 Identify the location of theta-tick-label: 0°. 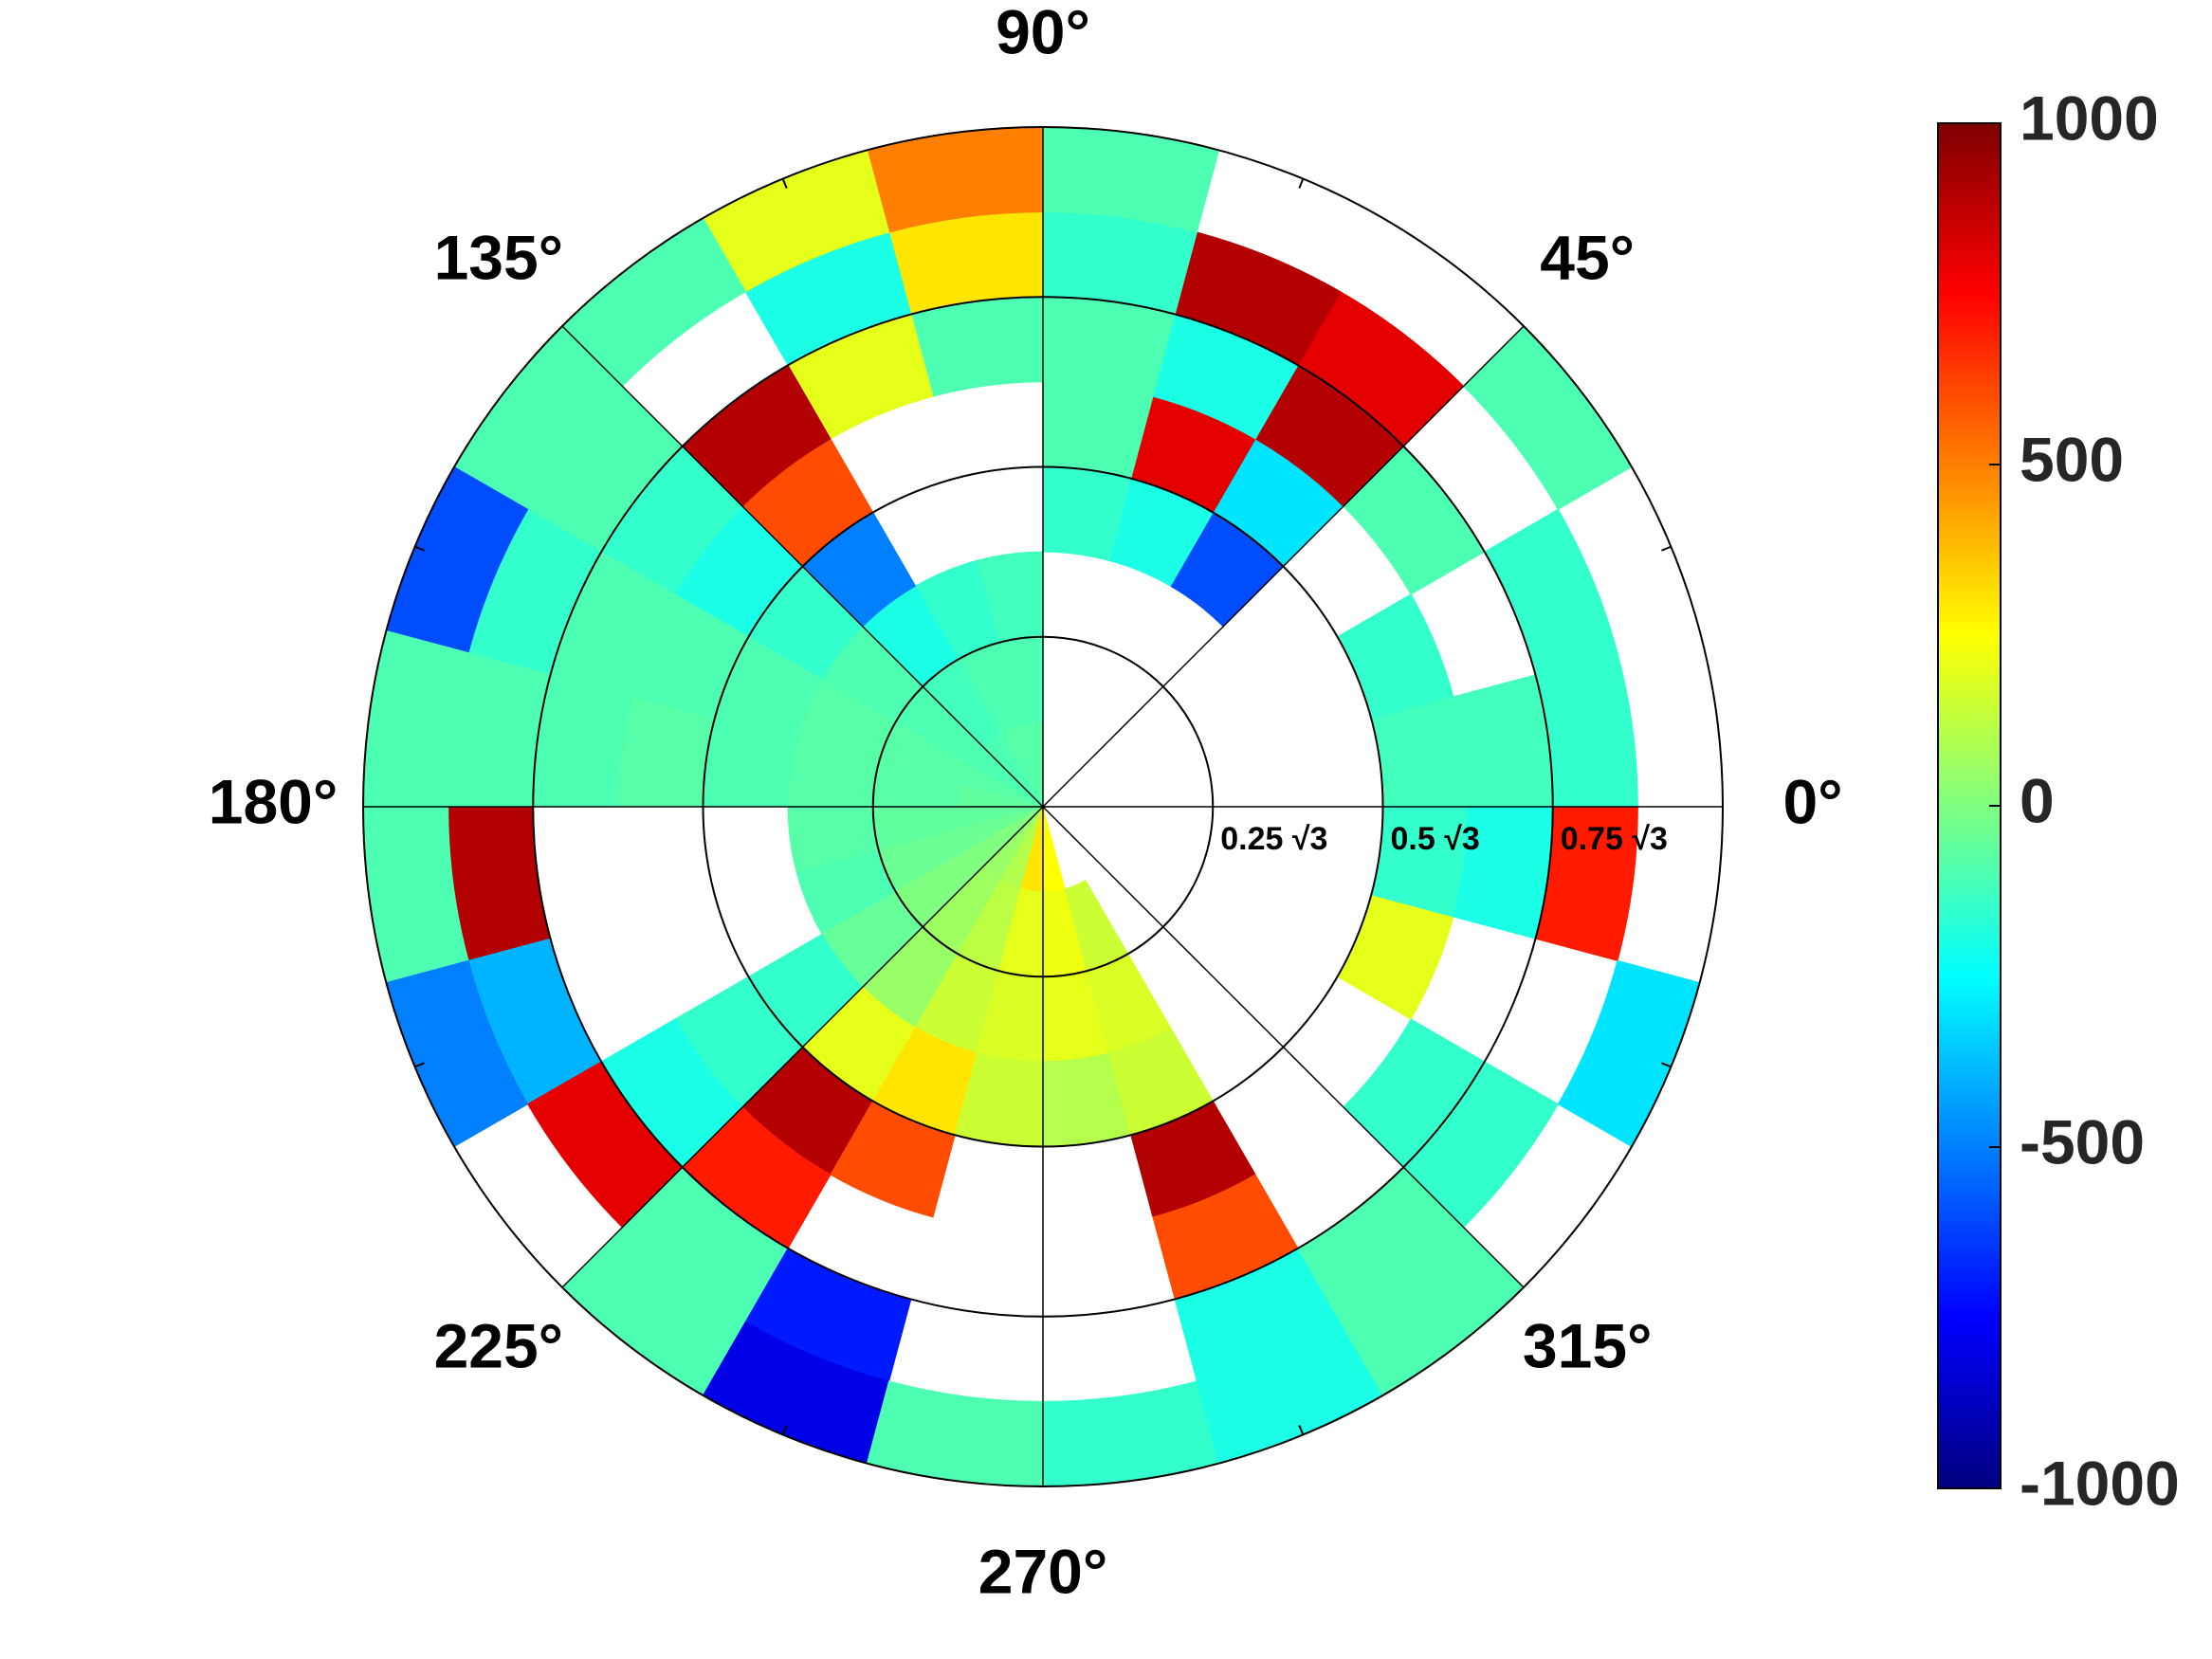
(1812, 801).